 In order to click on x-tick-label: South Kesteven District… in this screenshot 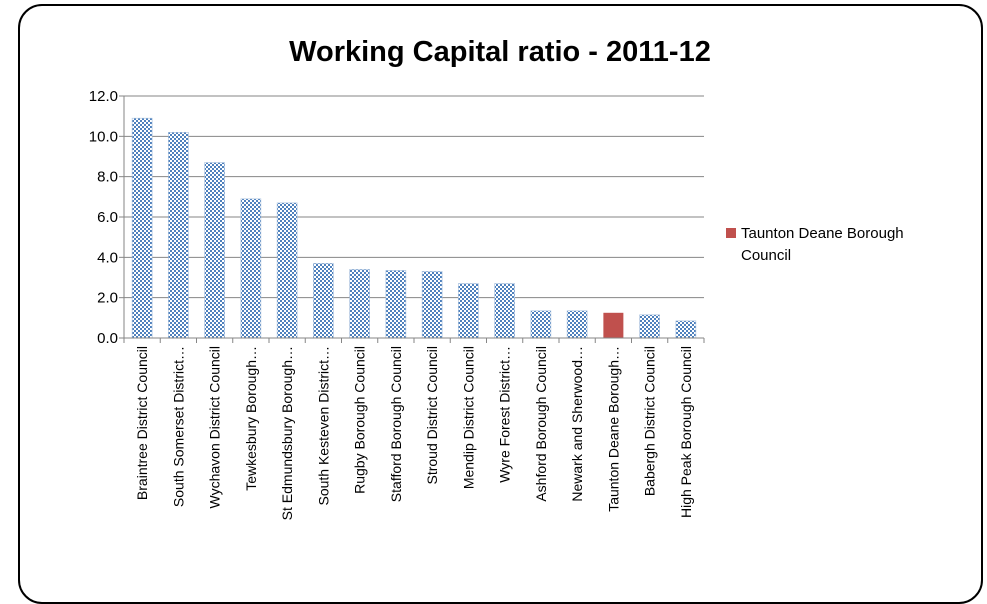, I will do `click(323, 426)`.